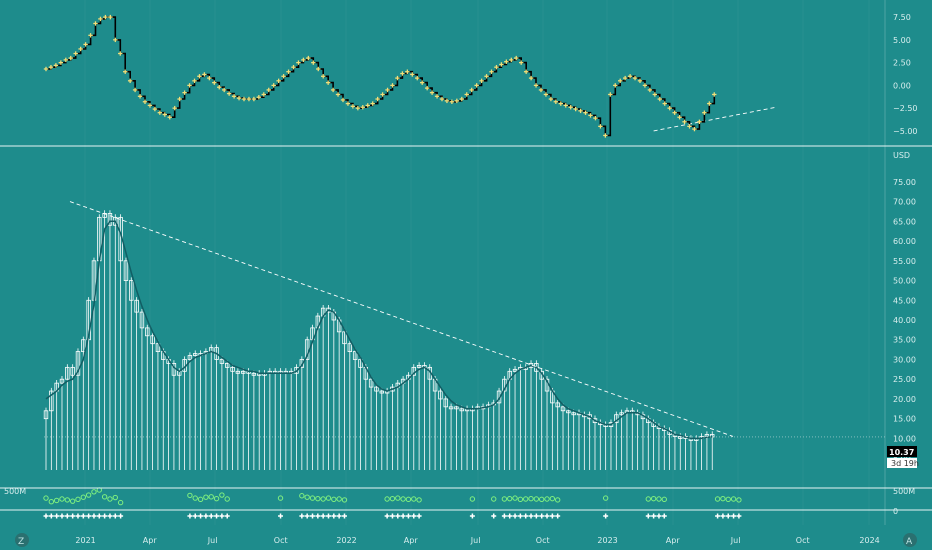 Image resolution: width=932 pixels, height=550 pixels. Describe the element at coordinates (905, 108) in the screenshot. I see `oscillator-axis-tick: −2.50` at that location.